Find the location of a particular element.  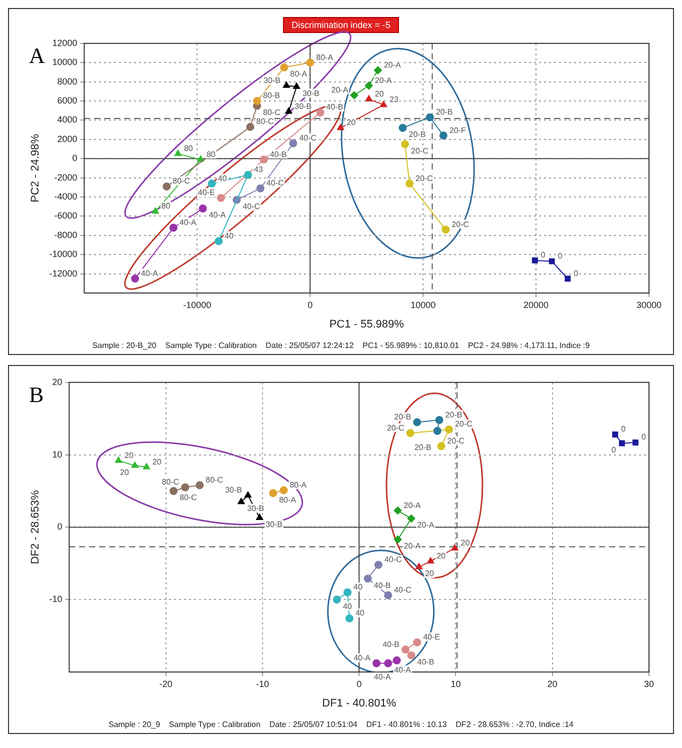

annotation: 40-C is located at coordinates (308, 137).